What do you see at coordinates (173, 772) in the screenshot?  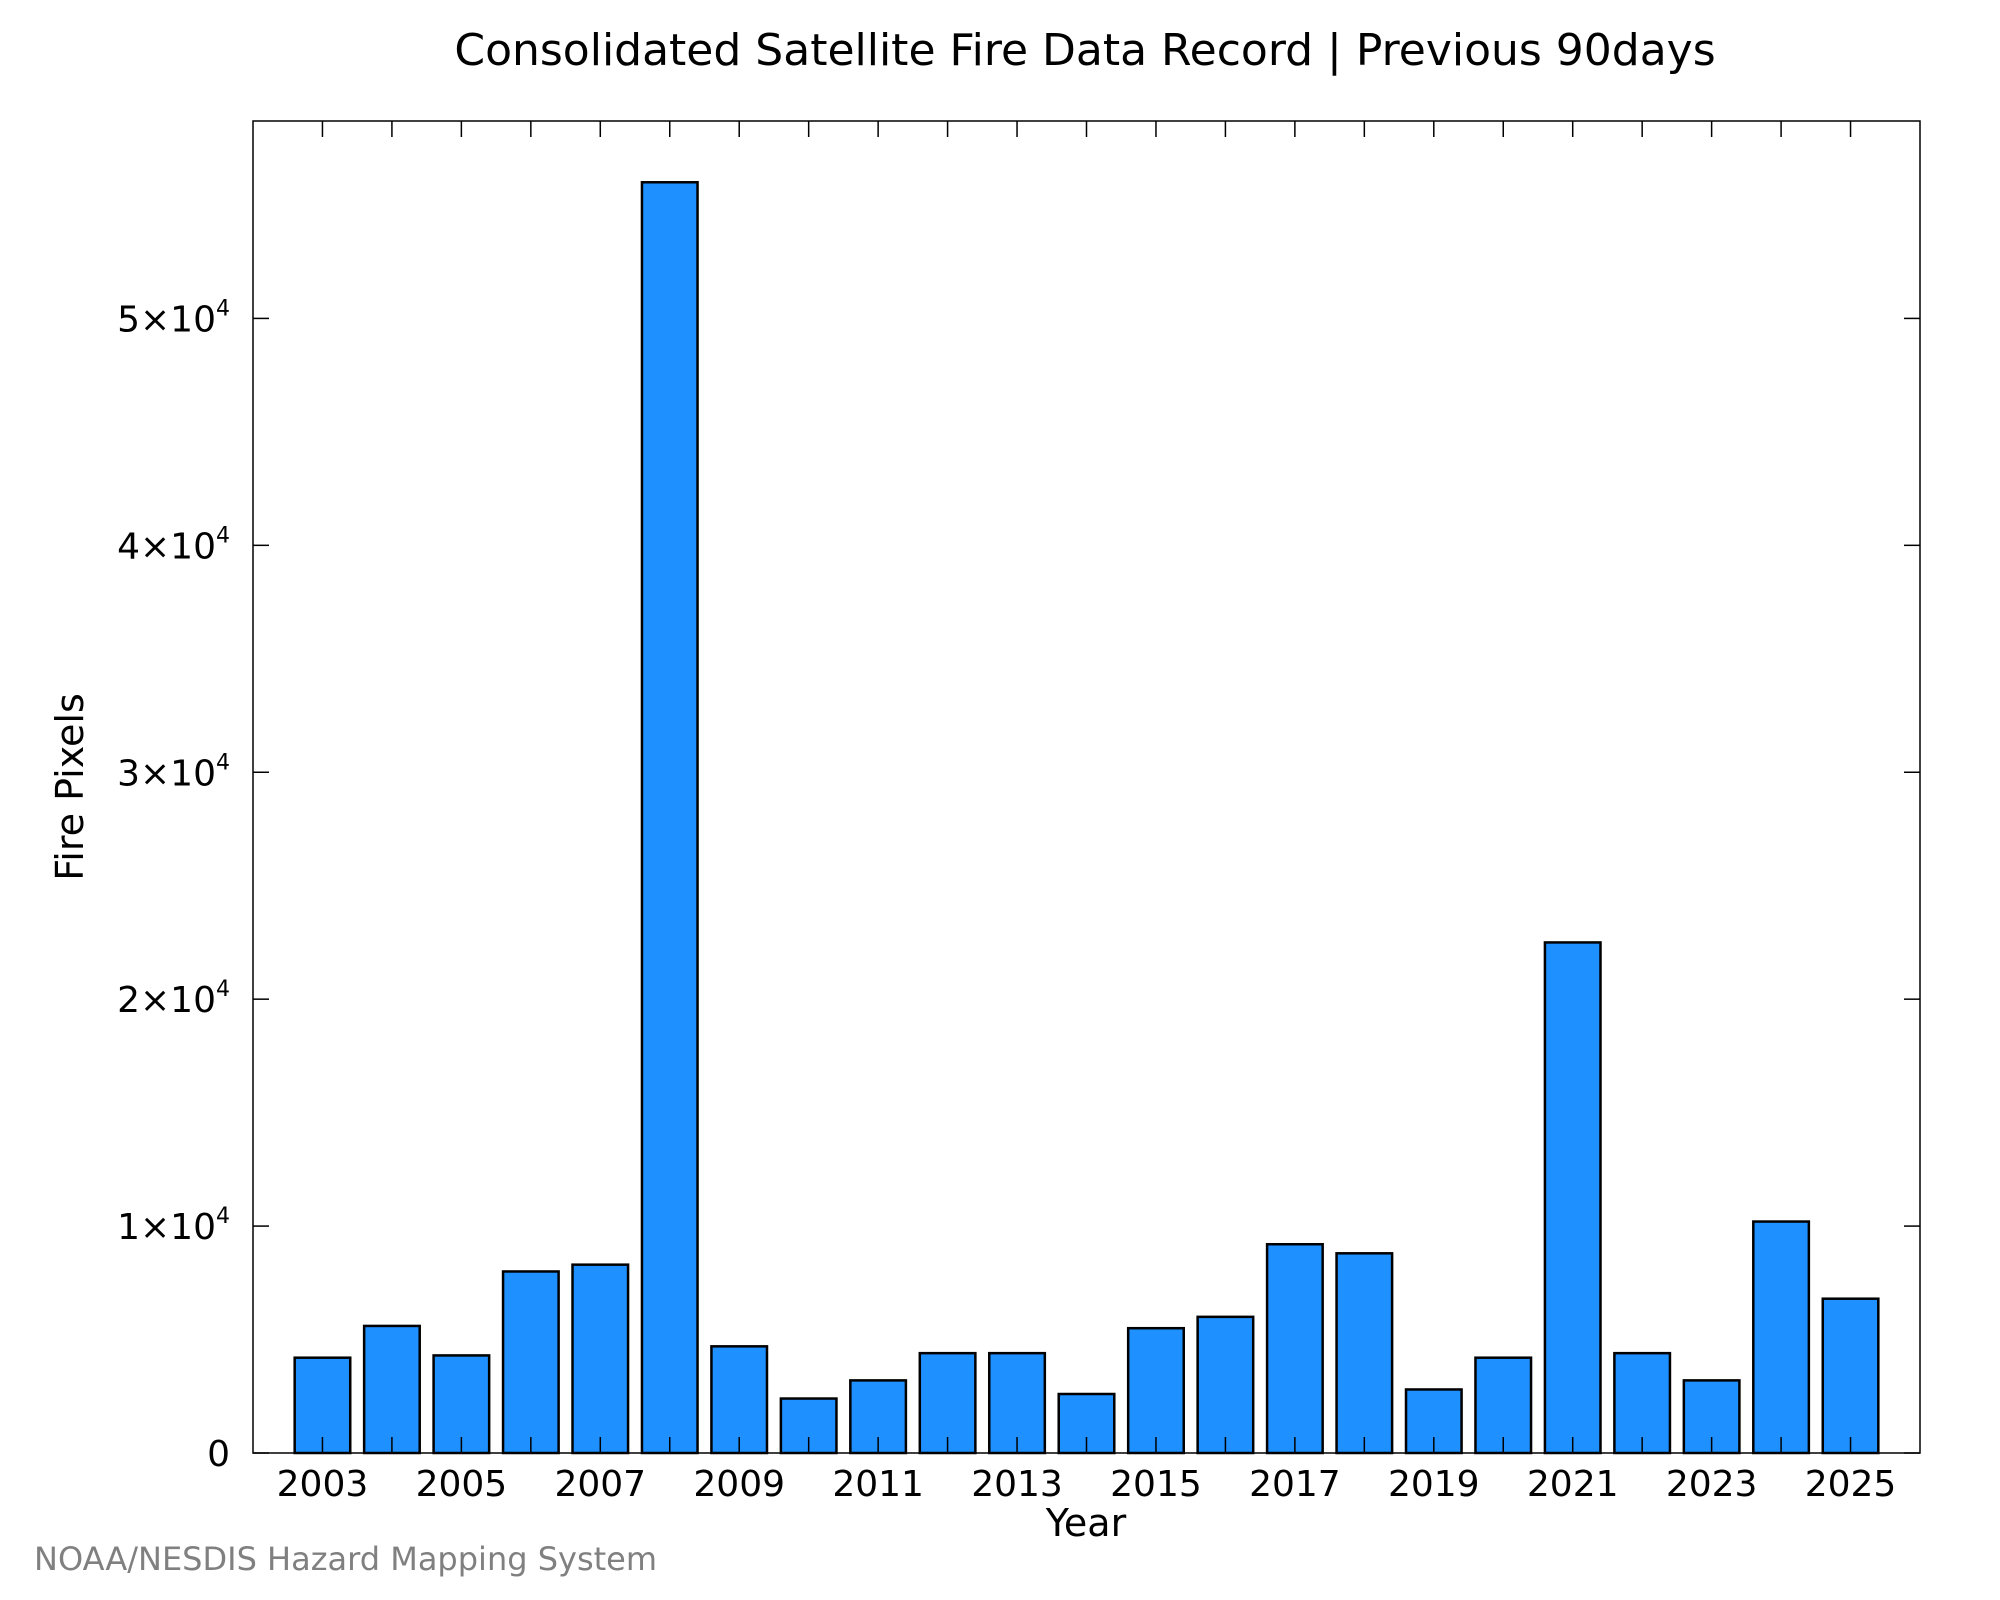 I see `y-tick-label: 3×10⁴` at bounding box center [173, 772].